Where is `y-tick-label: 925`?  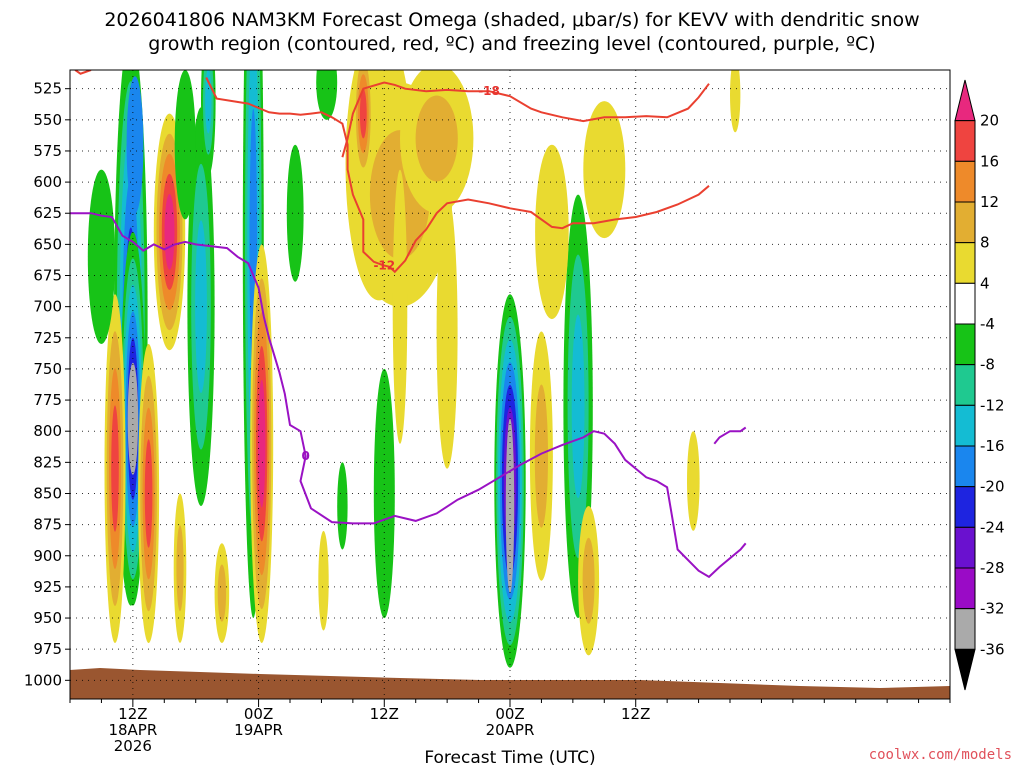 y-tick-label: 925 is located at coordinates (47, 587).